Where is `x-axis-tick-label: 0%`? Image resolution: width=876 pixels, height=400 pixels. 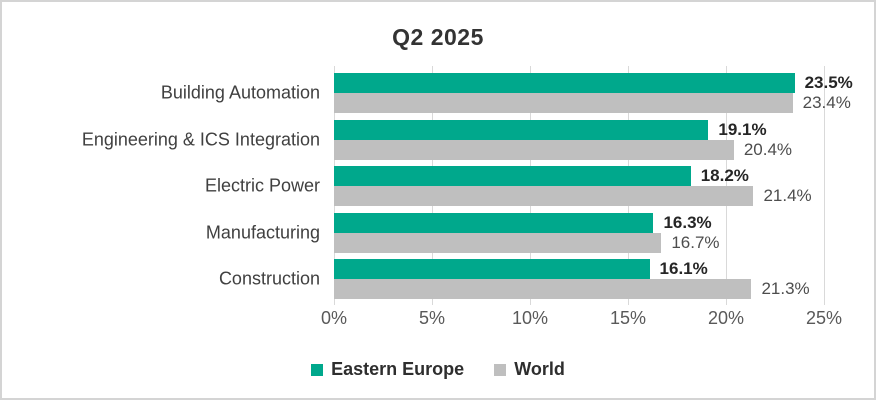
x-axis-tick-label: 0% is located at coordinates (333, 318).